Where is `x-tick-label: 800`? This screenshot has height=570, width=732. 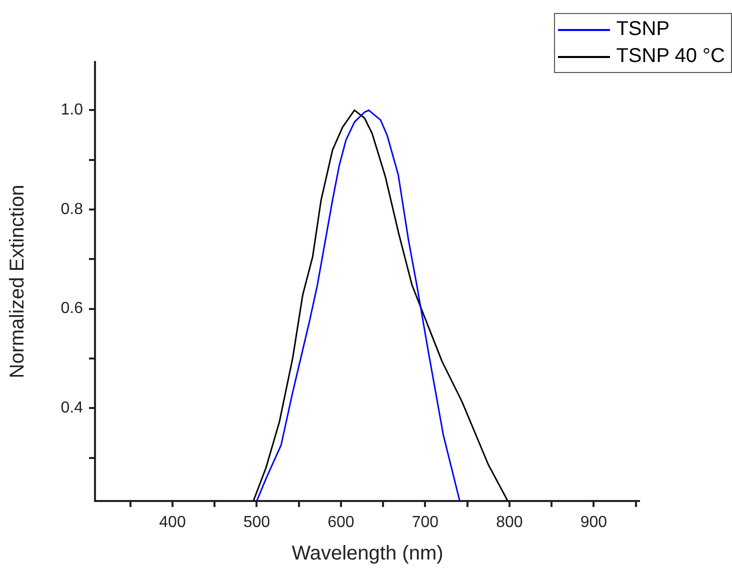 x-tick-label: 800 is located at coordinates (509, 523).